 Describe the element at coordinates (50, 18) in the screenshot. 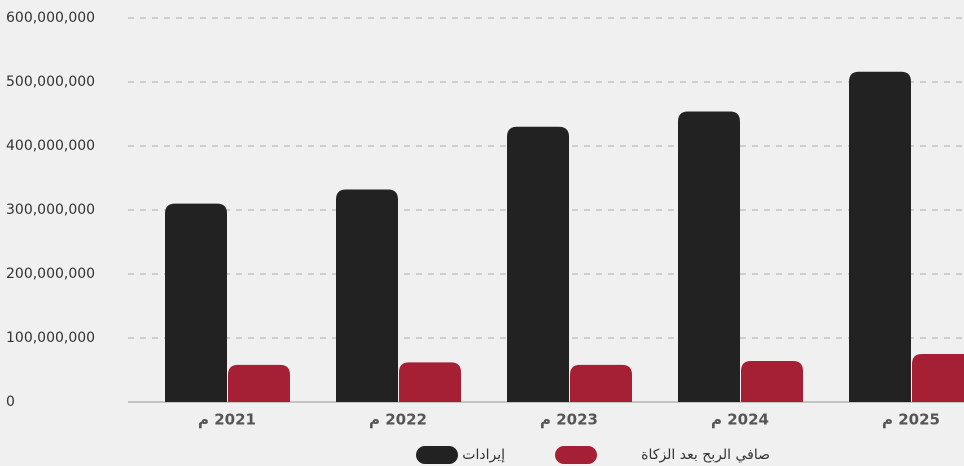

I see `y-tick-label: 600,000,000` at that location.